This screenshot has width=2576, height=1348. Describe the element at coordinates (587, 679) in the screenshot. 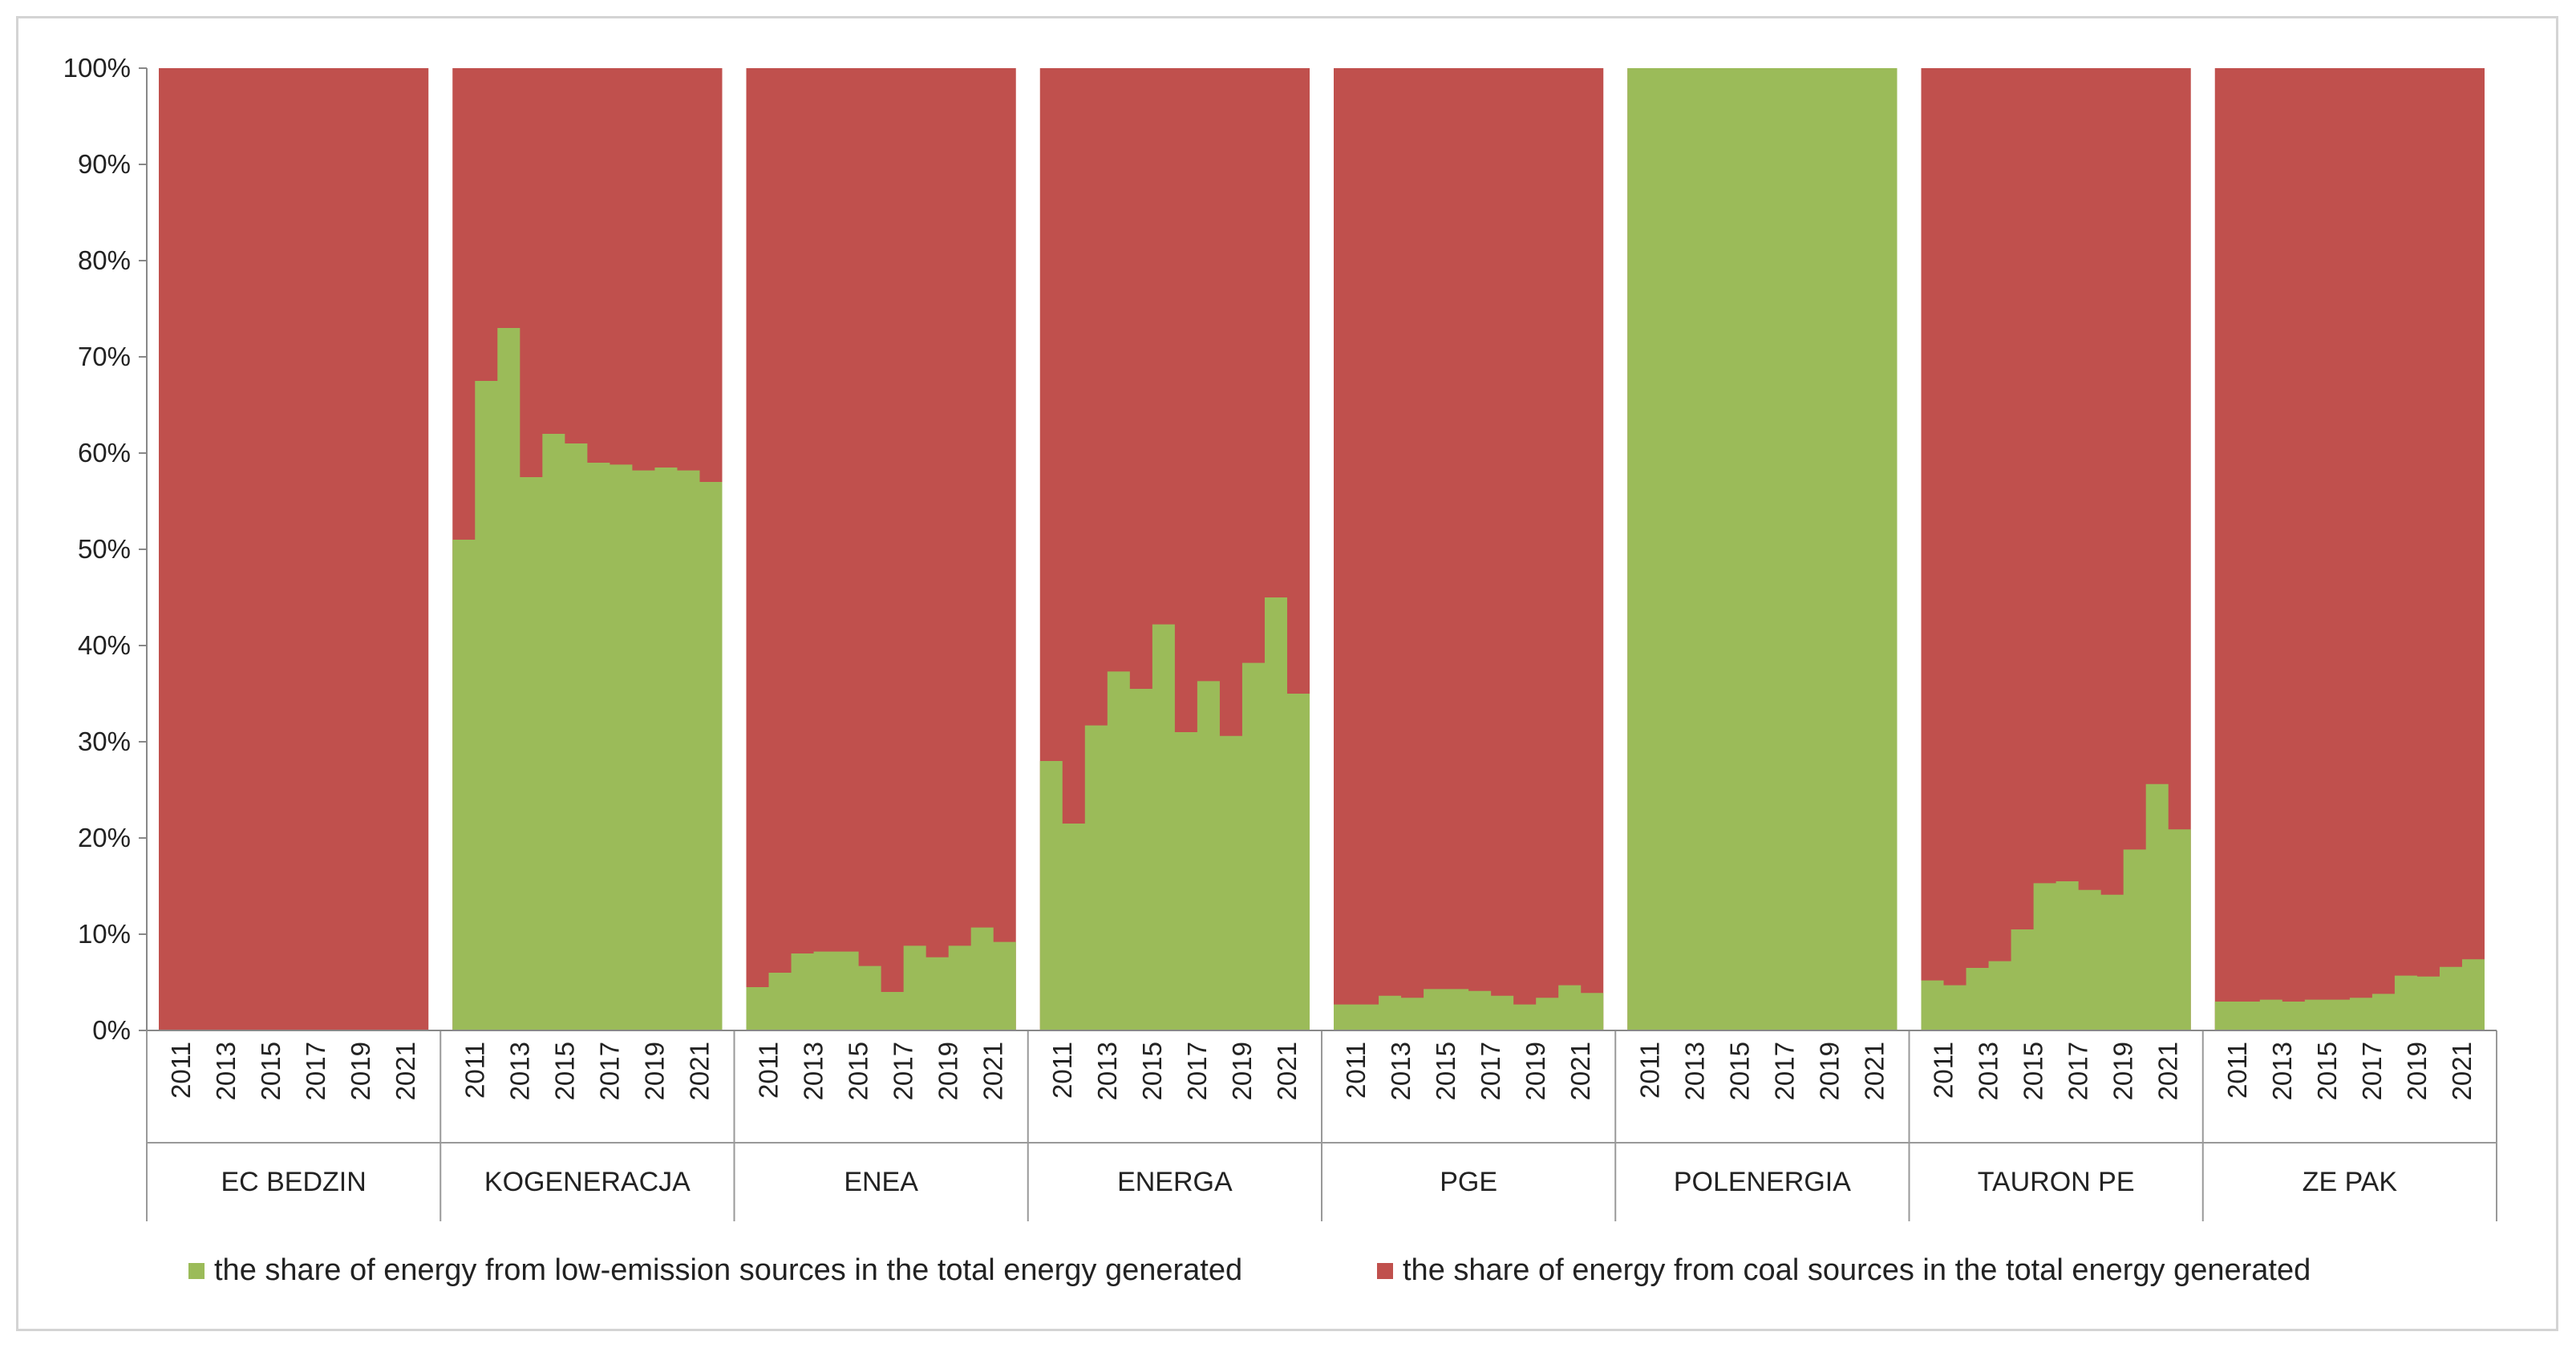

I see `low-emission-area-kogeneracja` at that location.